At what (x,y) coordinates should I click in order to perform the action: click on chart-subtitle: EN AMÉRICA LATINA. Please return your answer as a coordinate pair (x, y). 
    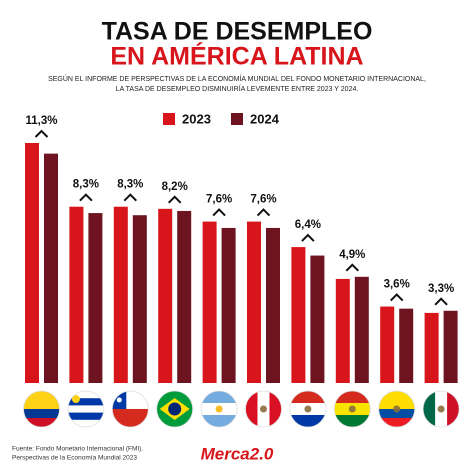
    Looking at the image, I should click on (236, 56).